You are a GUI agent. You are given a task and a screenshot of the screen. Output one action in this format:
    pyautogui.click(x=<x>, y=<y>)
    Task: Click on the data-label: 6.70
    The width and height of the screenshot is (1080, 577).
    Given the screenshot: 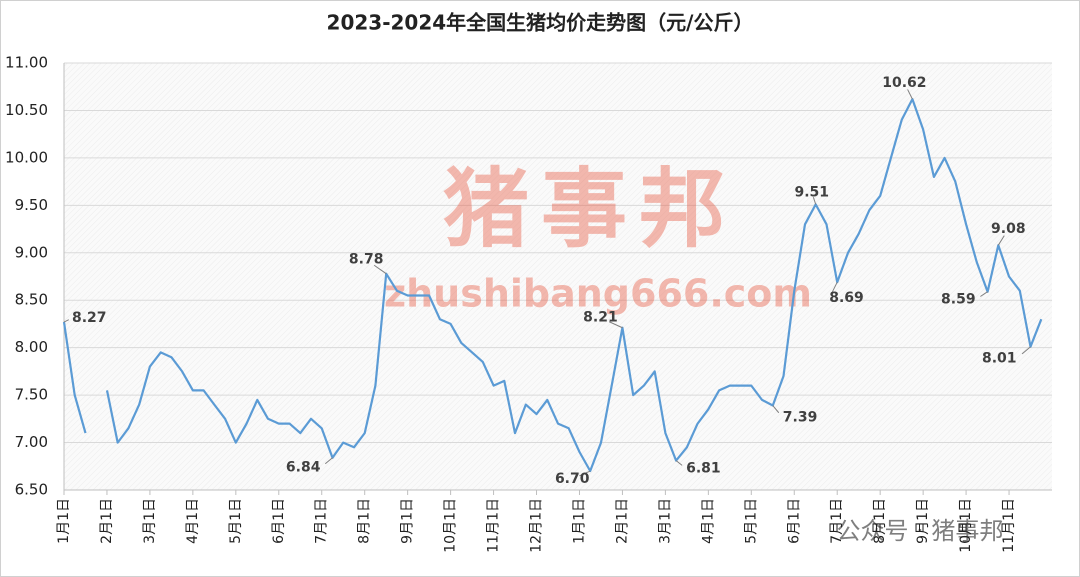 What is the action you would take?
    pyautogui.click(x=572, y=479)
    